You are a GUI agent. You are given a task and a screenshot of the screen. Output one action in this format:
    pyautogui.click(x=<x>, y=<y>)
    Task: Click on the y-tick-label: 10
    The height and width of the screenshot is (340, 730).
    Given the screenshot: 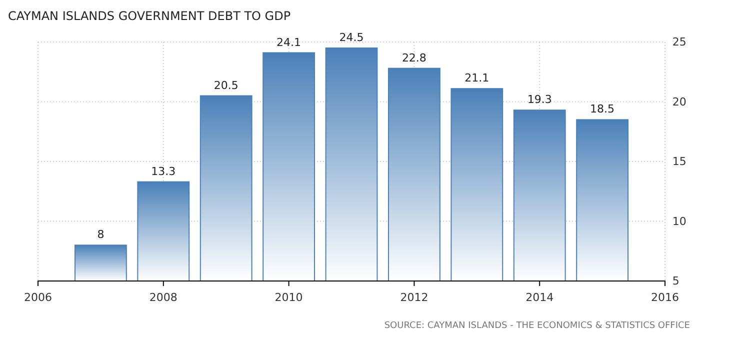 What is the action you would take?
    pyautogui.click(x=679, y=221)
    